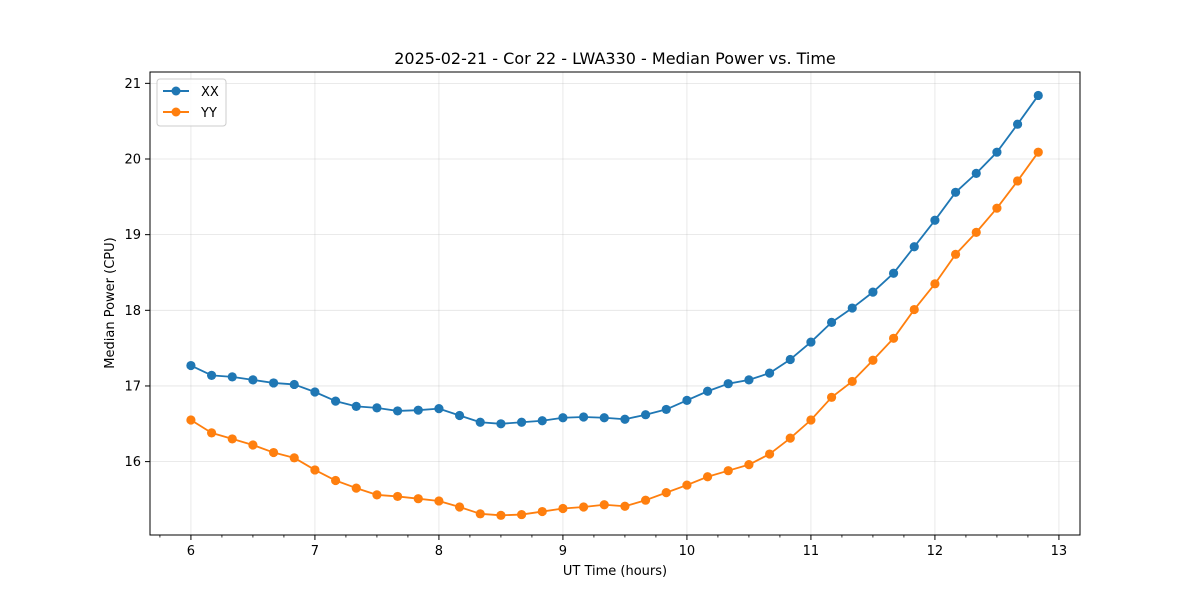  I want to click on x-tick-label: 11, so click(811, 551).